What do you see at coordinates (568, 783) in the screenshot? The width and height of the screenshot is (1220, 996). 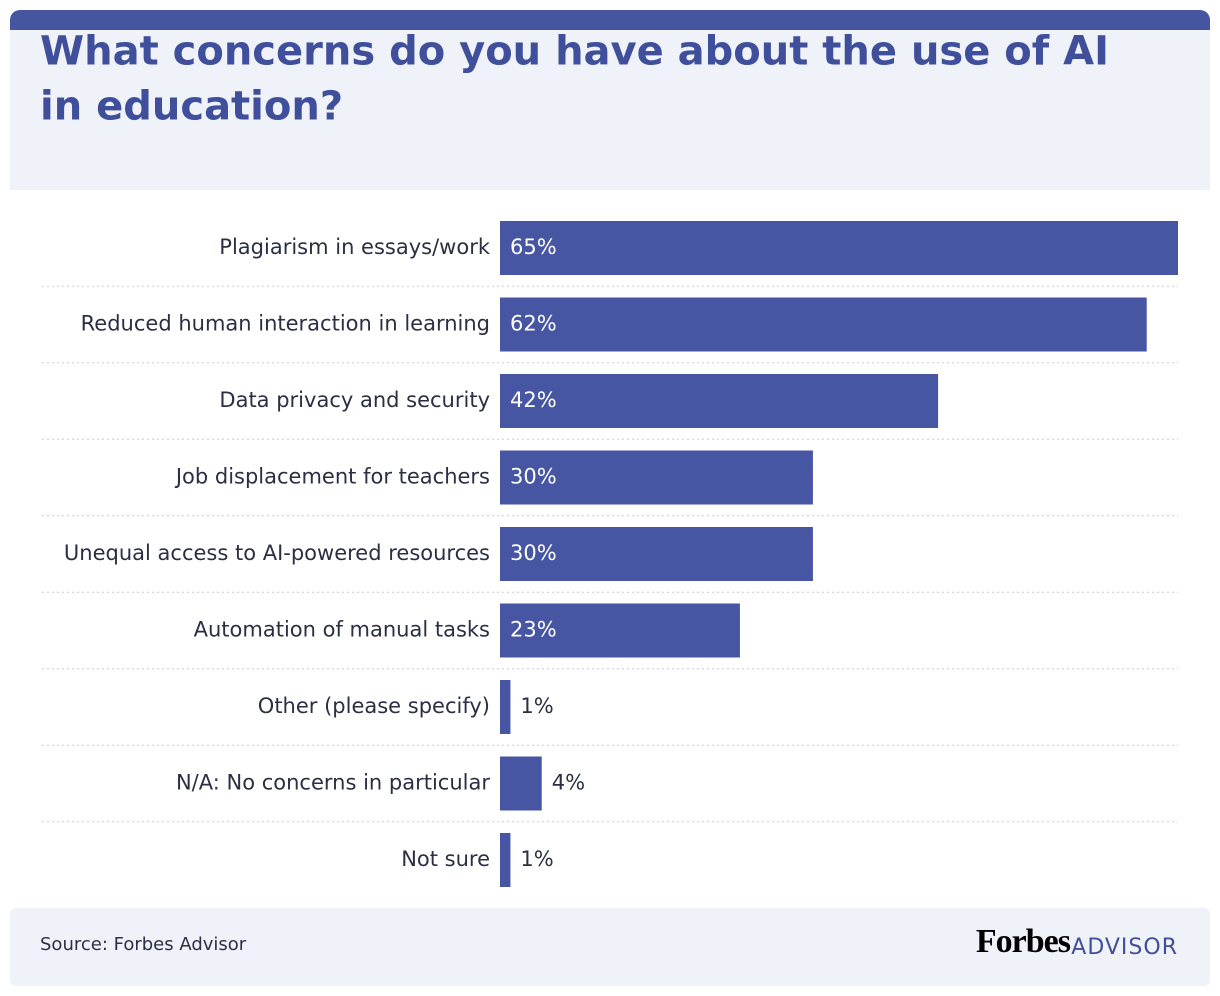 I see `value-label: 4%` at bounding box center [568, 783].